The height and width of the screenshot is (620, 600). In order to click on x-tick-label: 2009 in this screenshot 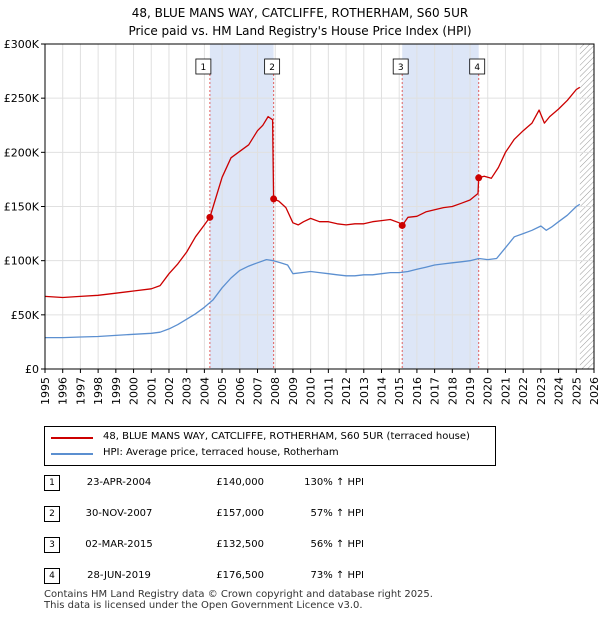, I will do `click(293, 391)`.